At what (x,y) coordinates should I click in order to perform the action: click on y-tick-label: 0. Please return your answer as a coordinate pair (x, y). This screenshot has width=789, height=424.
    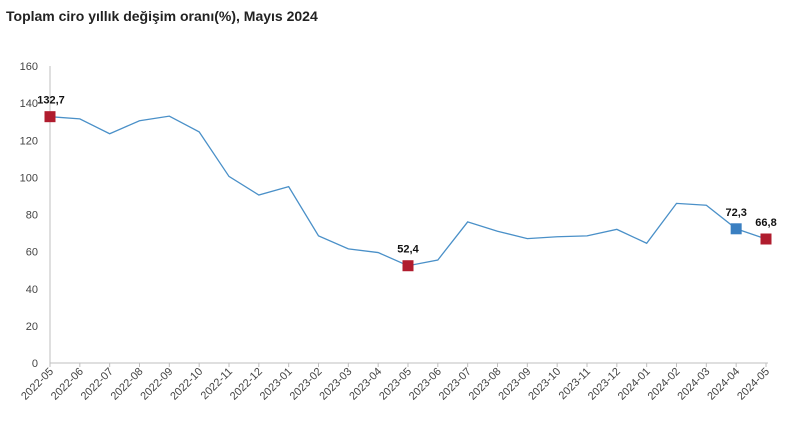
    Looking at the image, I should click on (35, 364).